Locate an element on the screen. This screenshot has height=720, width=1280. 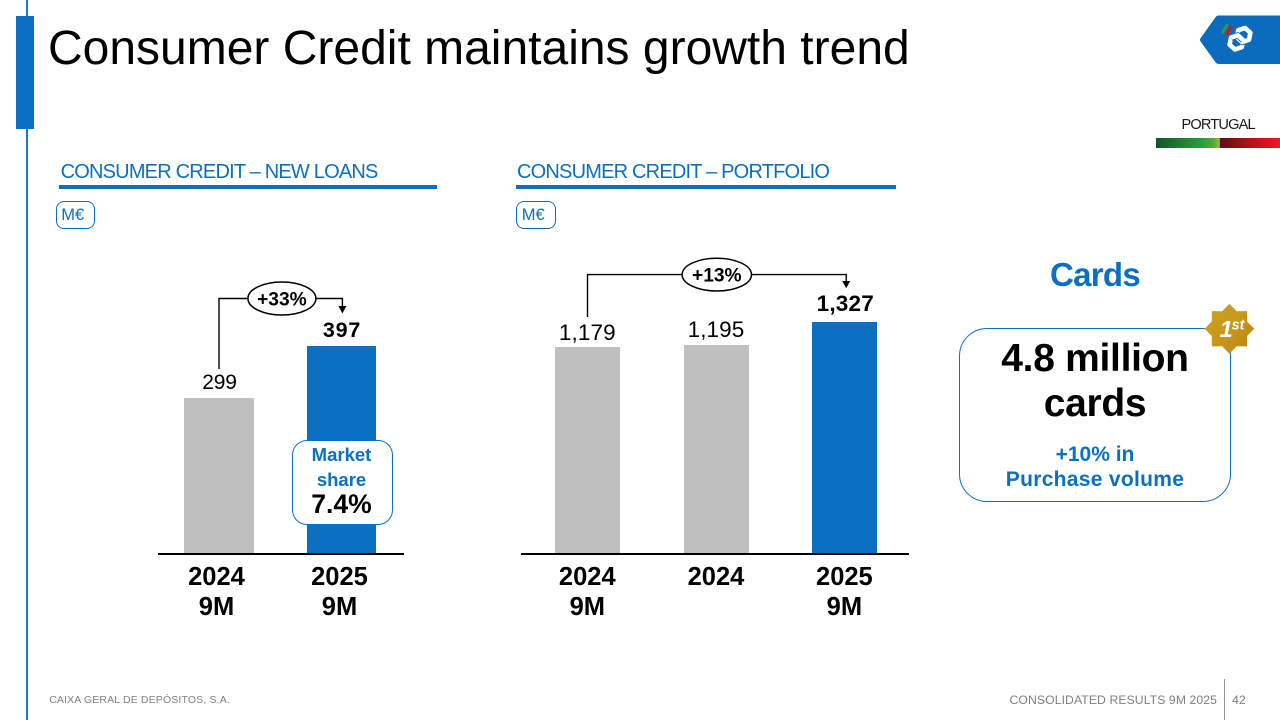
svg-text: +33% is located at coordinates (282, 300).